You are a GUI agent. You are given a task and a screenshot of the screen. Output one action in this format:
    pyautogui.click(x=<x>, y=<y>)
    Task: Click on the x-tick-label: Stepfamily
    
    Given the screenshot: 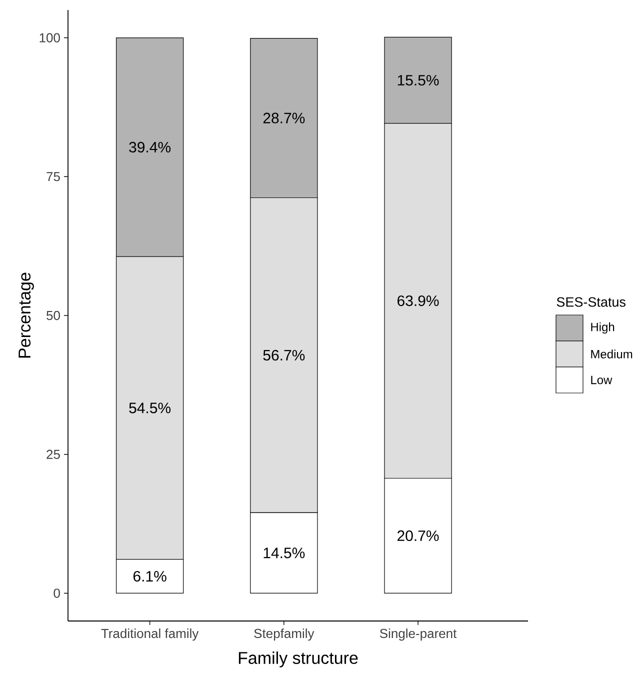 What is the action you would take?
    pyautogui.click(x=284, y=634)
    